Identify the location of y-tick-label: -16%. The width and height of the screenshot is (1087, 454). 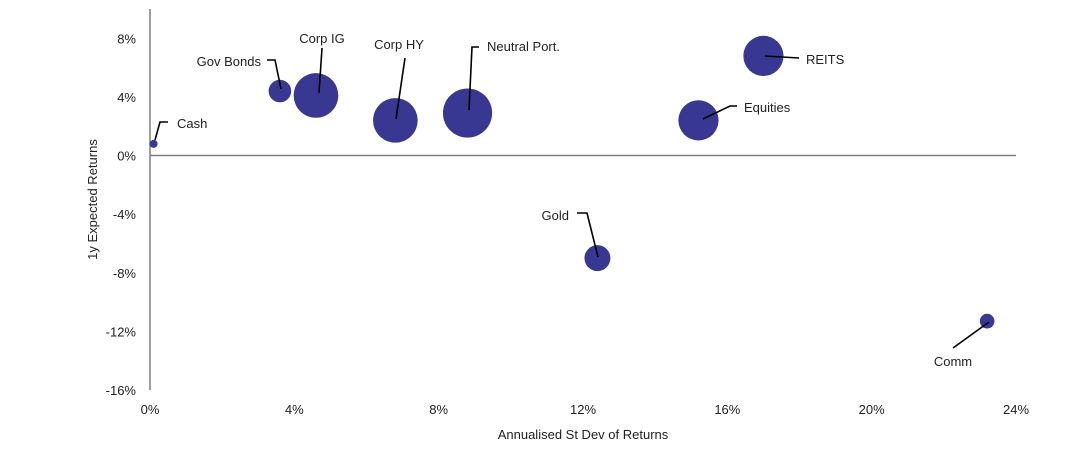
(121, 390).